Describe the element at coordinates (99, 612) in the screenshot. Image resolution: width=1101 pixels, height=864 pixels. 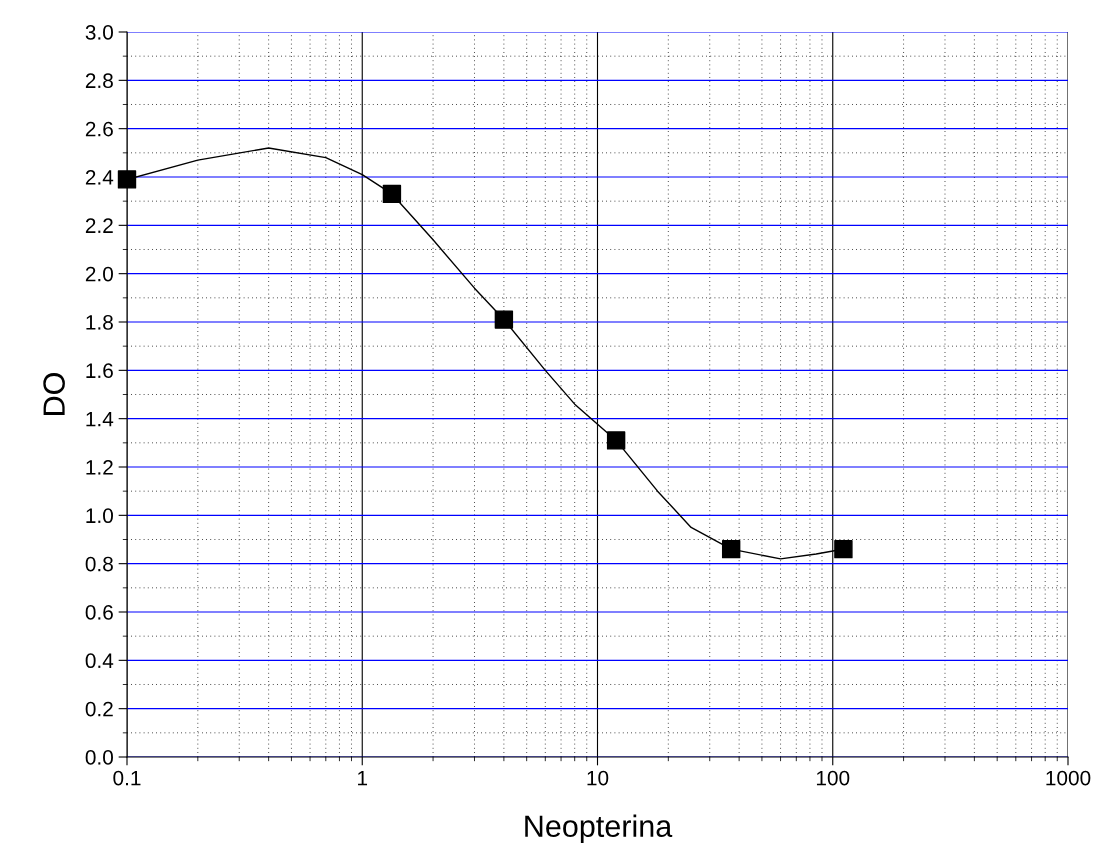
I see `y-tick-label: 0.6` at that location.